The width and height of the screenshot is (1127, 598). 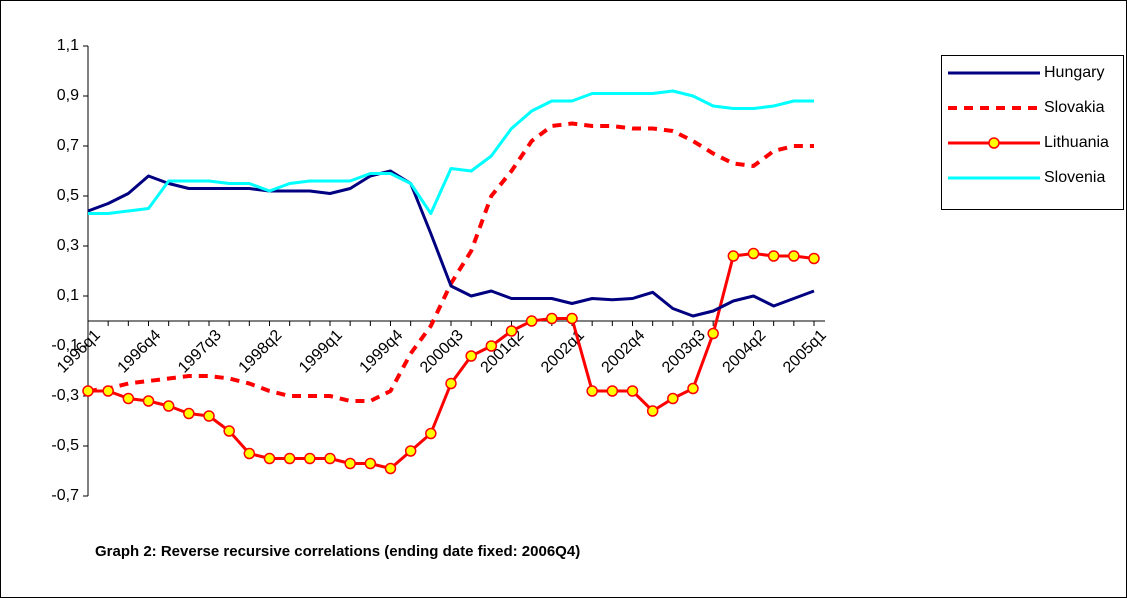 What do you see at coordinates (68, 145) in the screenshot?
I see `y-tick-label: 0,7` at bounding box center [68, 145].